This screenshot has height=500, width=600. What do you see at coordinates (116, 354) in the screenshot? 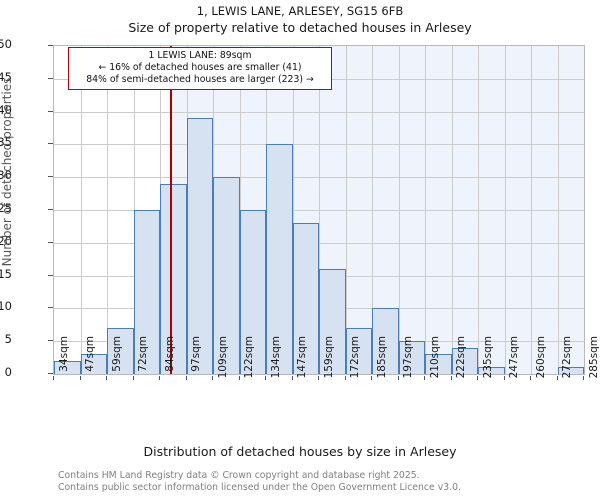
I see `x-tick-label-2: 59sqm` at bounding box center [116, 354].